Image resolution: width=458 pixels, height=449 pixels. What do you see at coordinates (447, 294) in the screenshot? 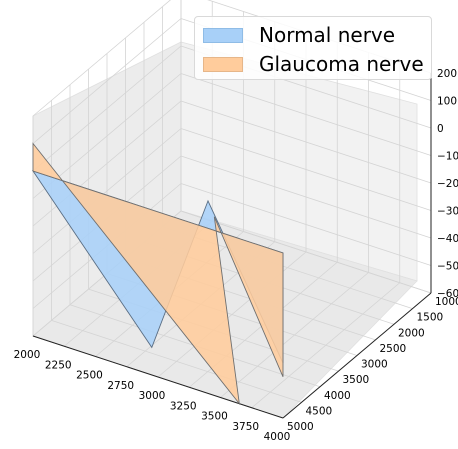
I see `z-tick-label: −600` at bounding box center [447, 294].